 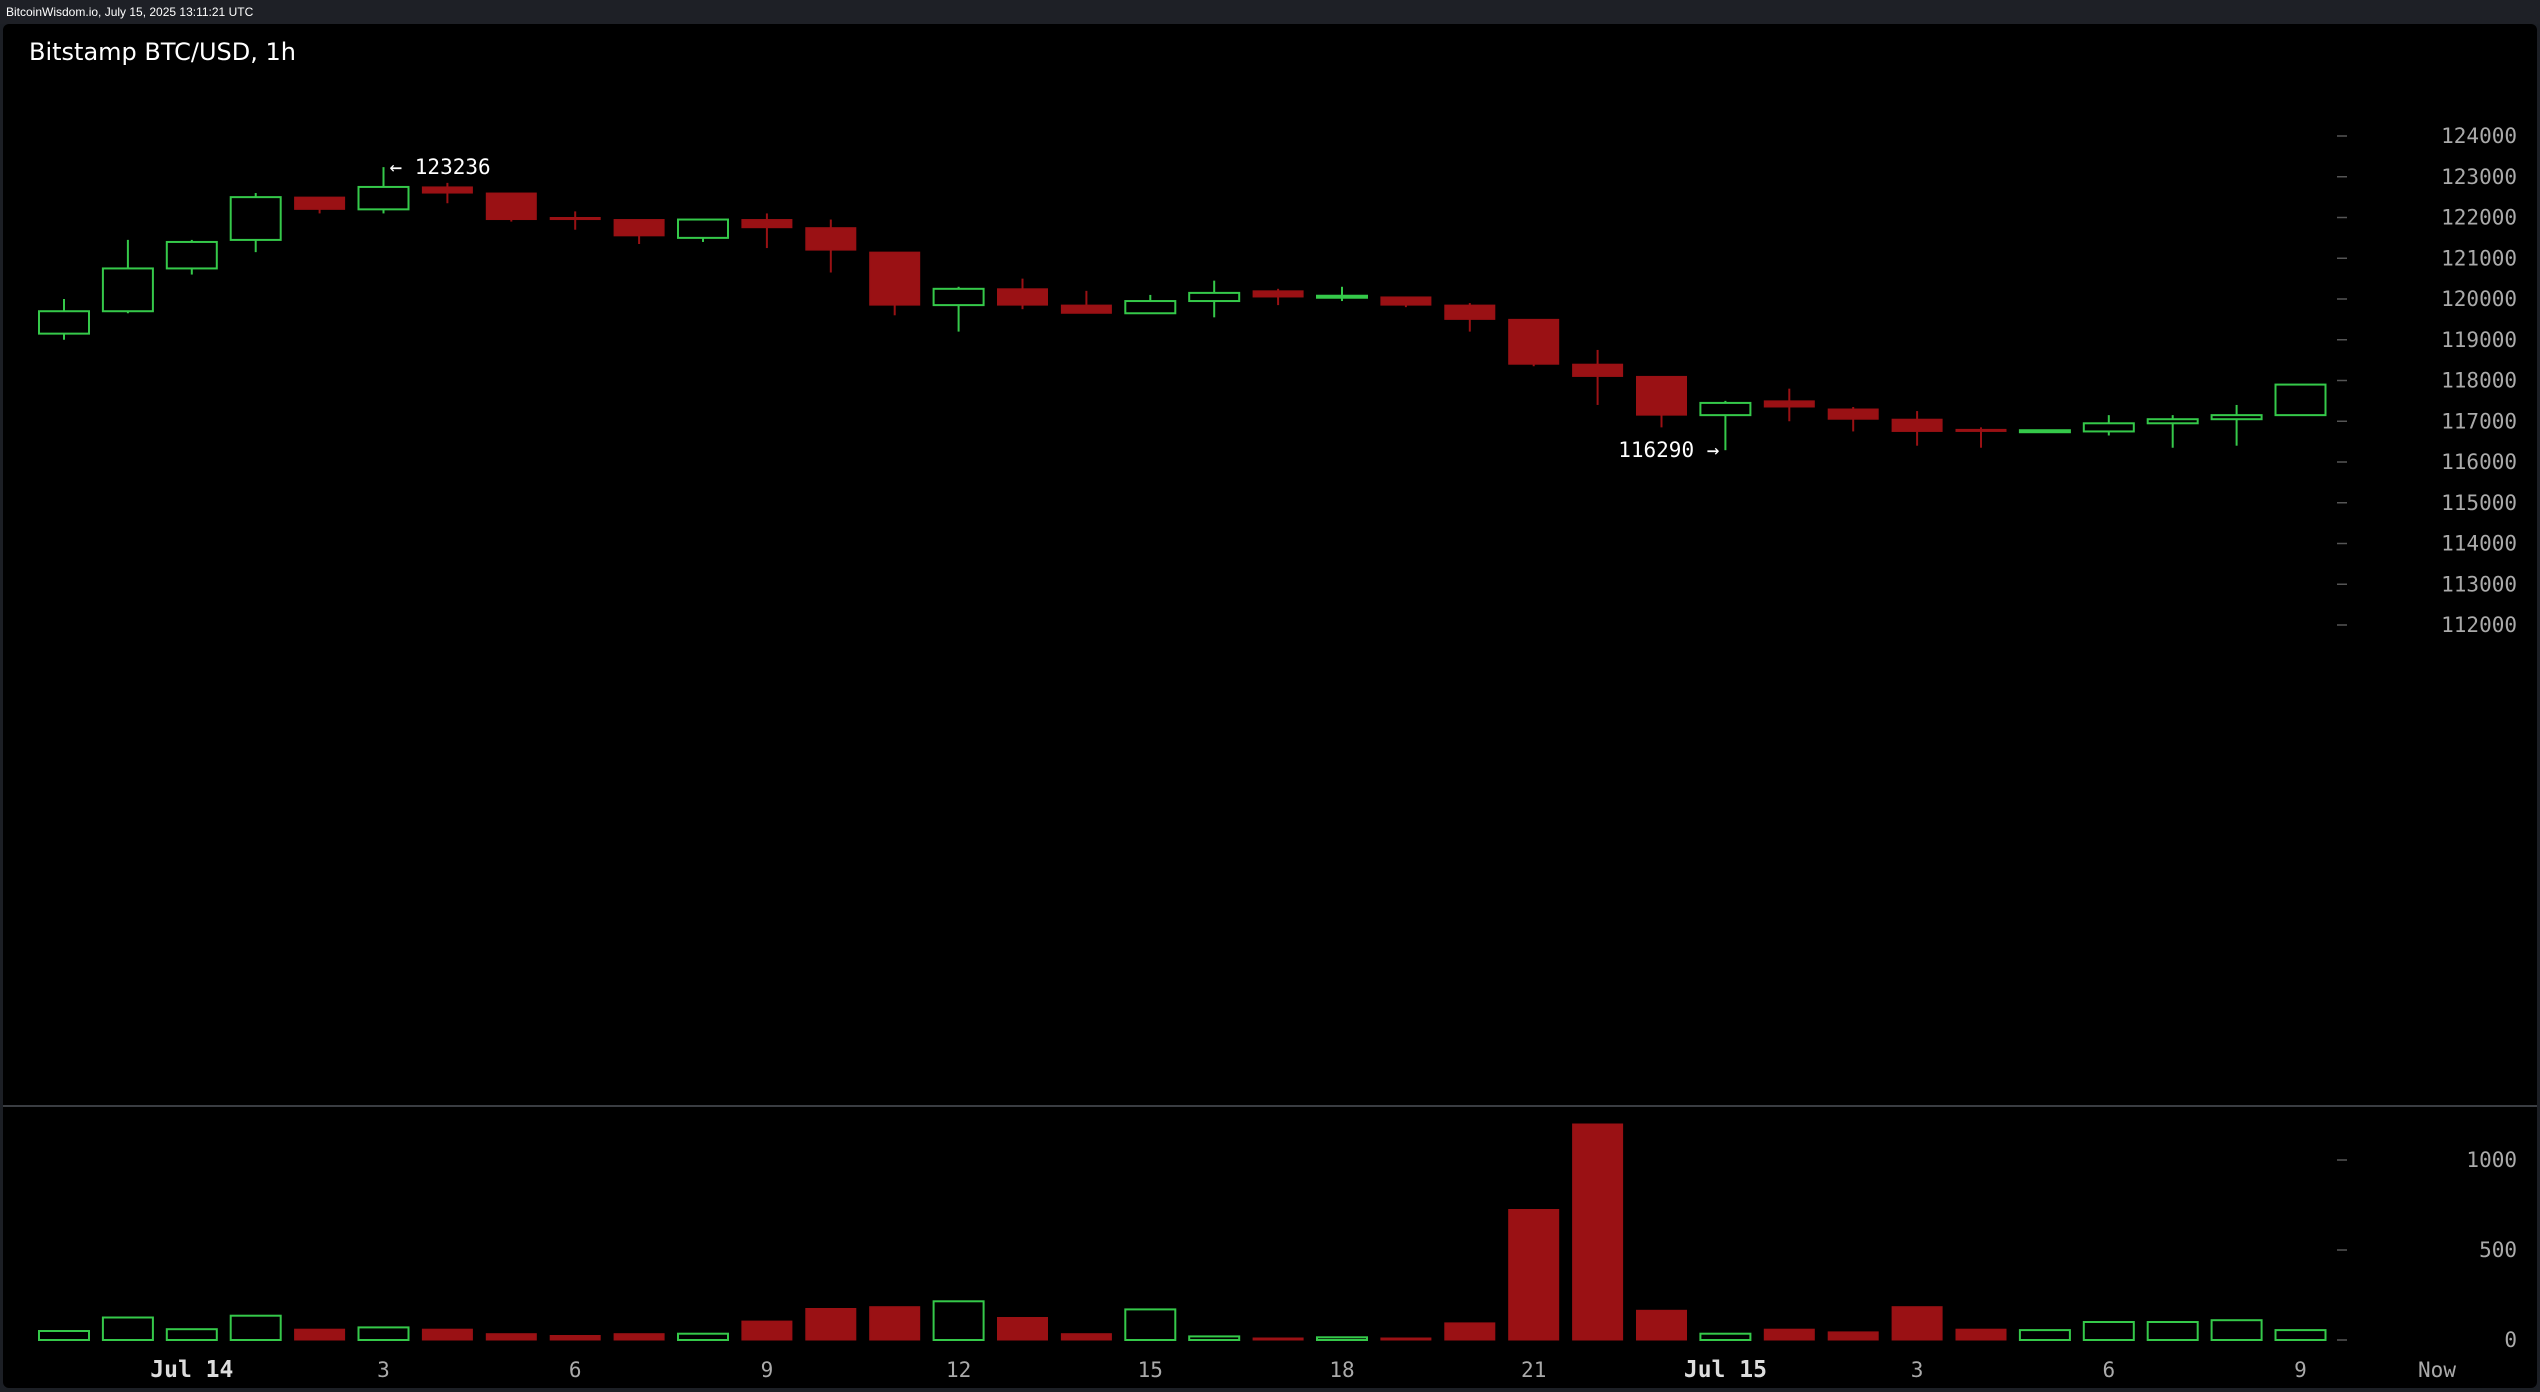 I want to click on price-tick-label: 121000, so click(x=2479, y=258).